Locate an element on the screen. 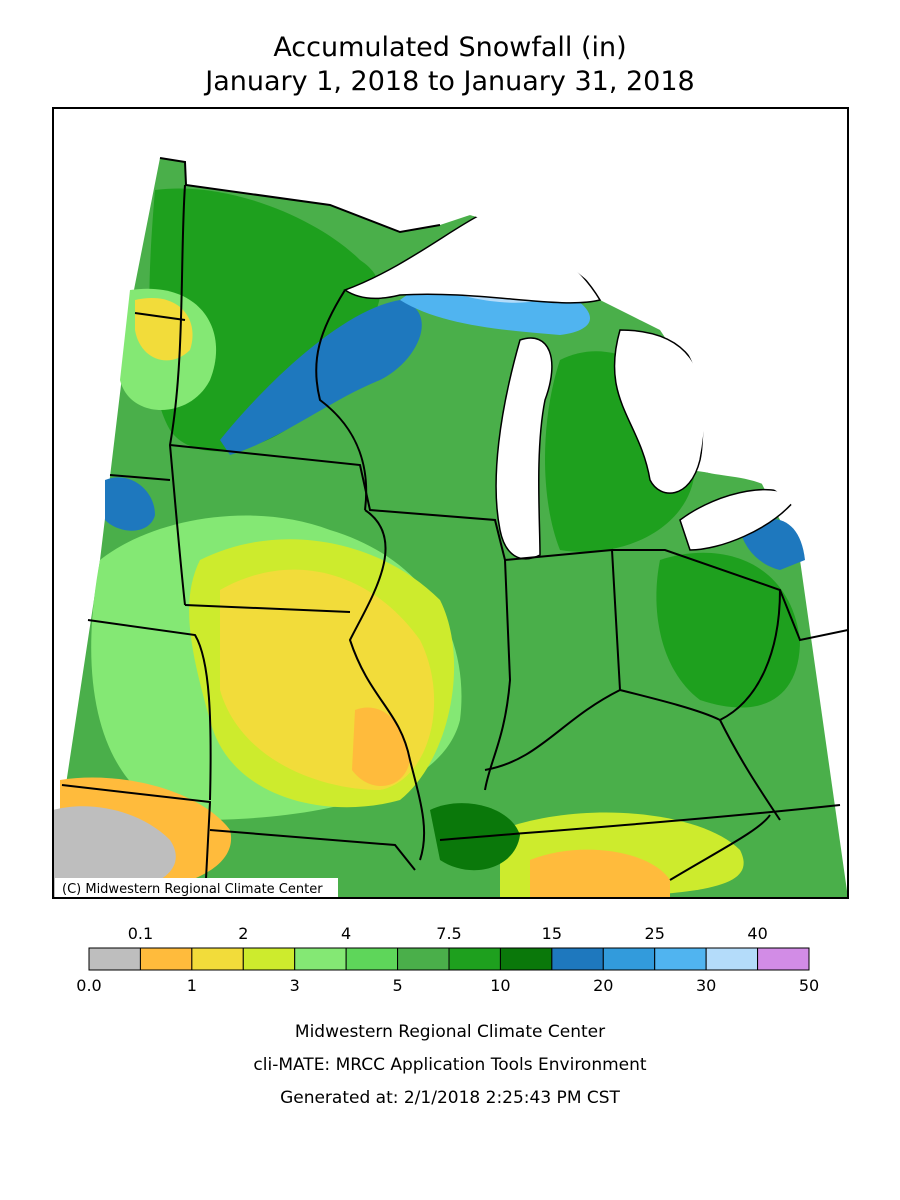  legend-label: 50 is located at coordinates (809, 985).